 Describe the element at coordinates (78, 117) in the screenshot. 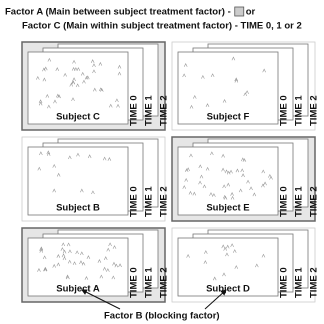

I see `subject-label: Subject C` at that location.